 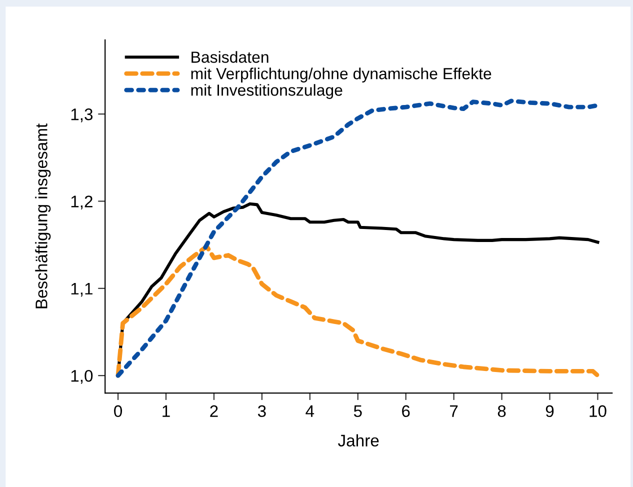 What do you see at coordinates (81, 289) in the screenshot?
I see `y-tick-label: 1,1` at bounding box center [81, 289].